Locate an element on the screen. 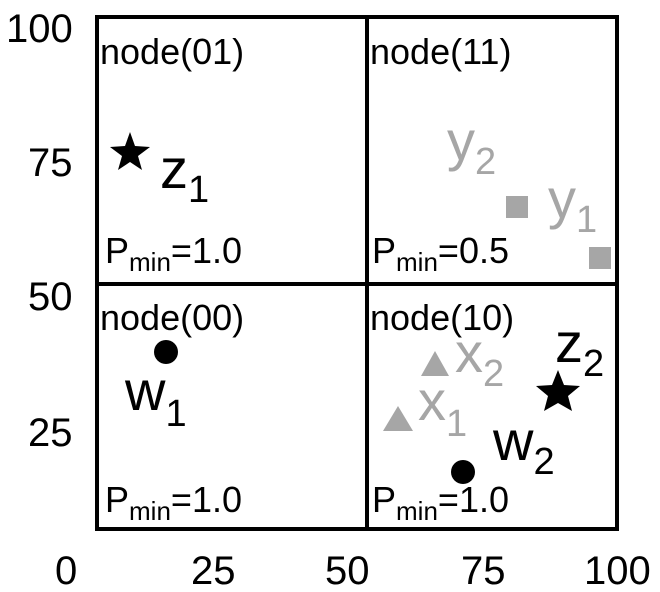 The image size is (660, 592). node-label-00: node(00) is located at coordinates (172, 317).